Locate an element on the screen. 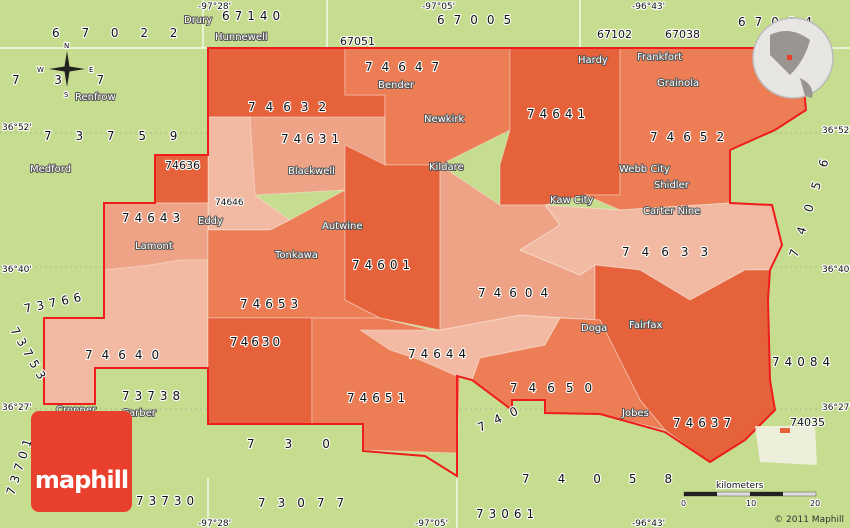 The width and height of the screenshot is (850, 528). zip-label: 74604 is located at coordinates (517, 293).